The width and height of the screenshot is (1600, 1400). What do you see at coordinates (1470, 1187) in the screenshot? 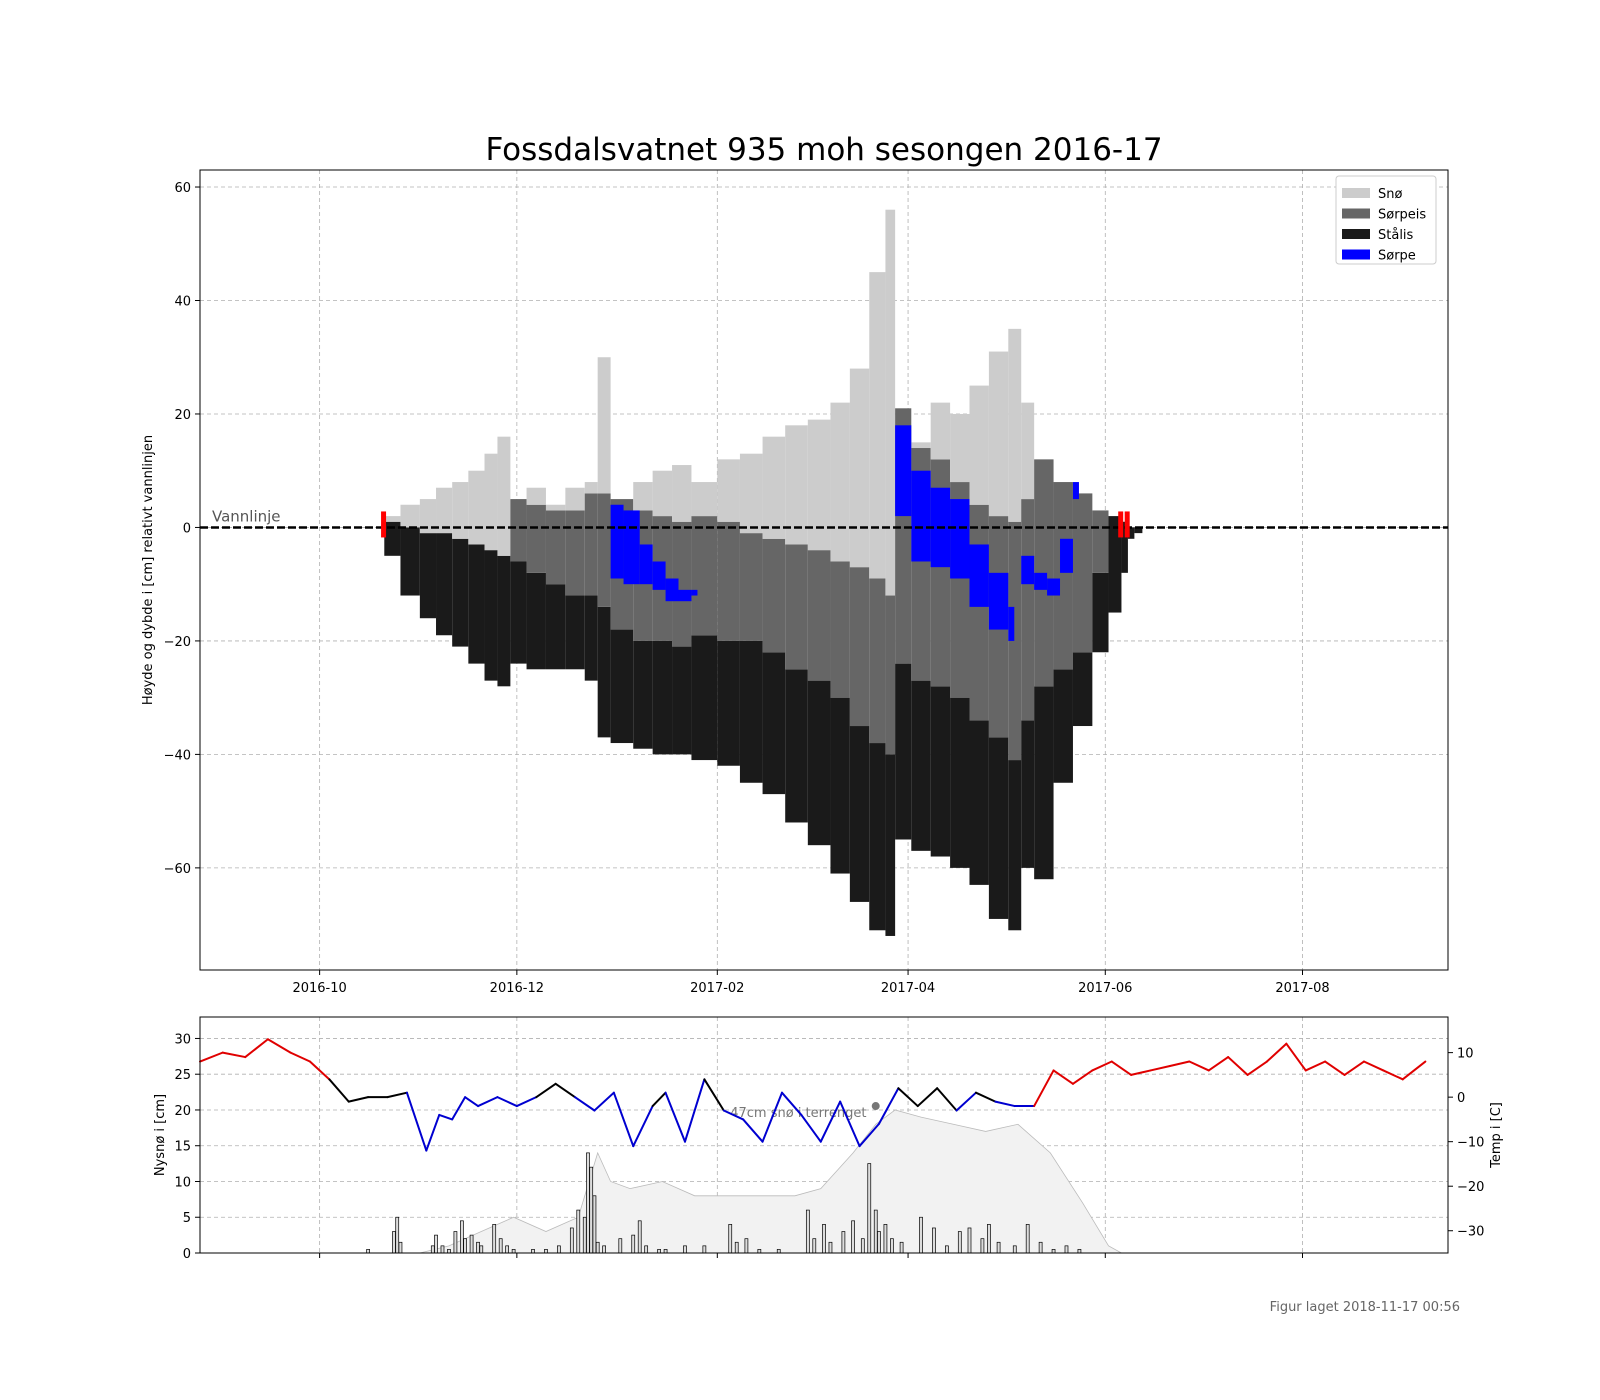
I see `sub-y2-tick-label: −20` at bounding box center [1470, 1187].